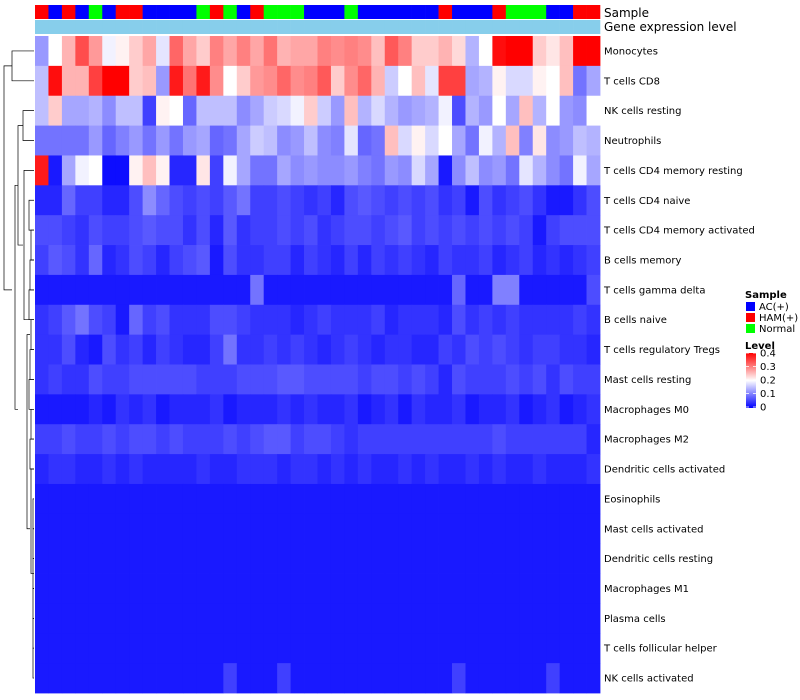 The height and width of the screenshot is (700, 800). I want to click on row-label: NK cells activated, so click(649, 679).